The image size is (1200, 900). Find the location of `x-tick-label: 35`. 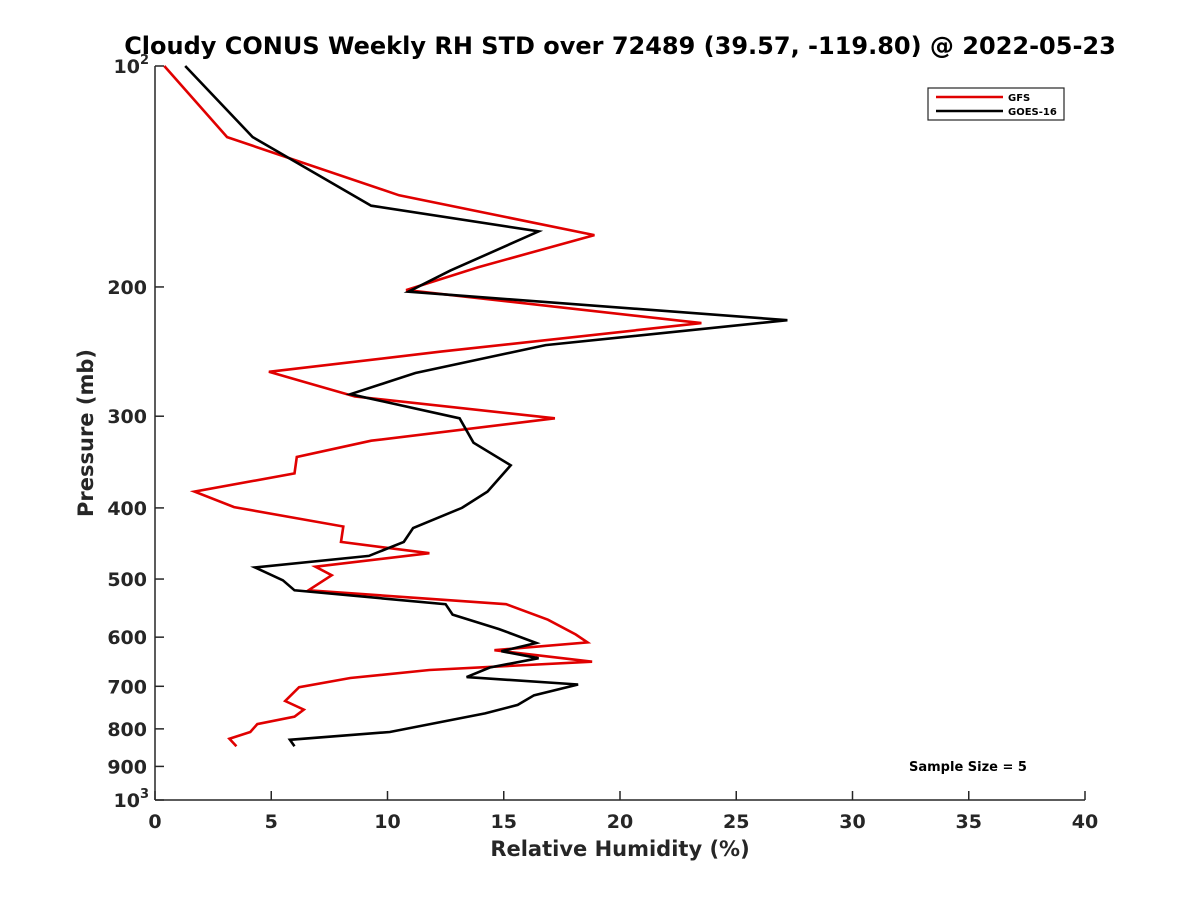

x-tick-label: 35 is located at coordinates (969, 822).